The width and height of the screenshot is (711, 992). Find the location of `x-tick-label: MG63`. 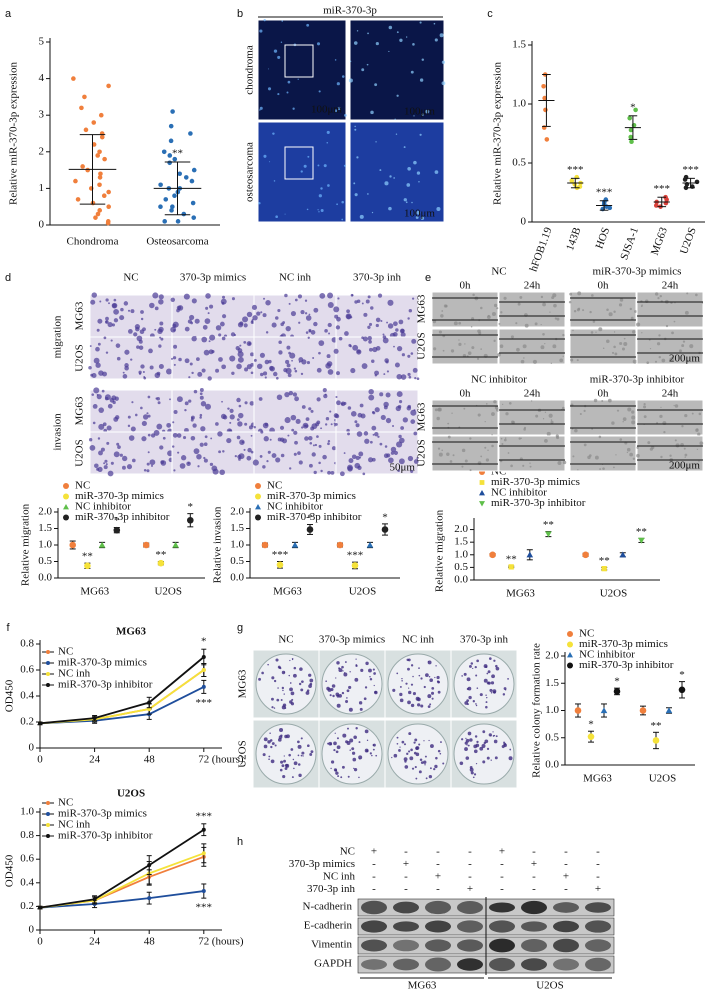

x-tick-label: MG63 is located at coordinates (597, 779).